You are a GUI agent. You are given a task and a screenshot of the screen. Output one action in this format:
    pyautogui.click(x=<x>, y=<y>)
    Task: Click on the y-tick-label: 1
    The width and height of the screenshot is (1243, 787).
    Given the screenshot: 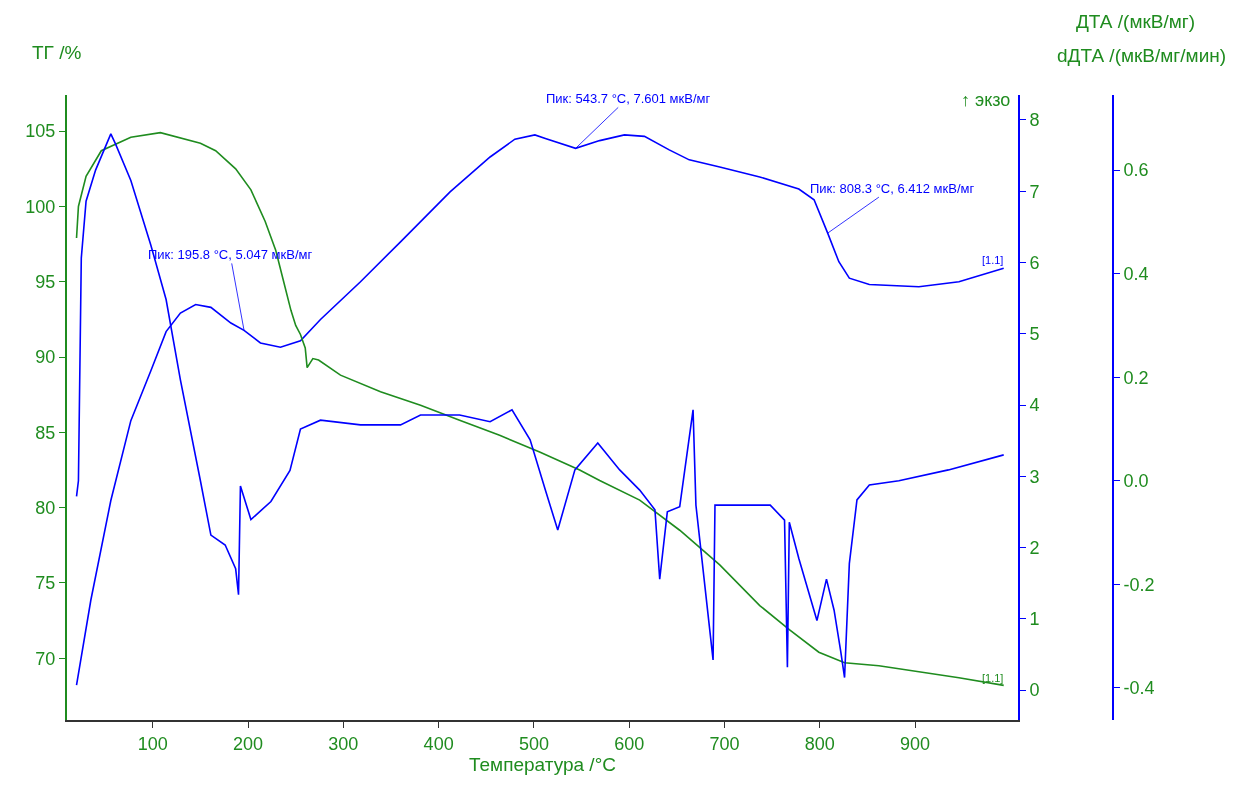 What is the action you would take?
    pyautogui.click(x=1034, y=619)
    